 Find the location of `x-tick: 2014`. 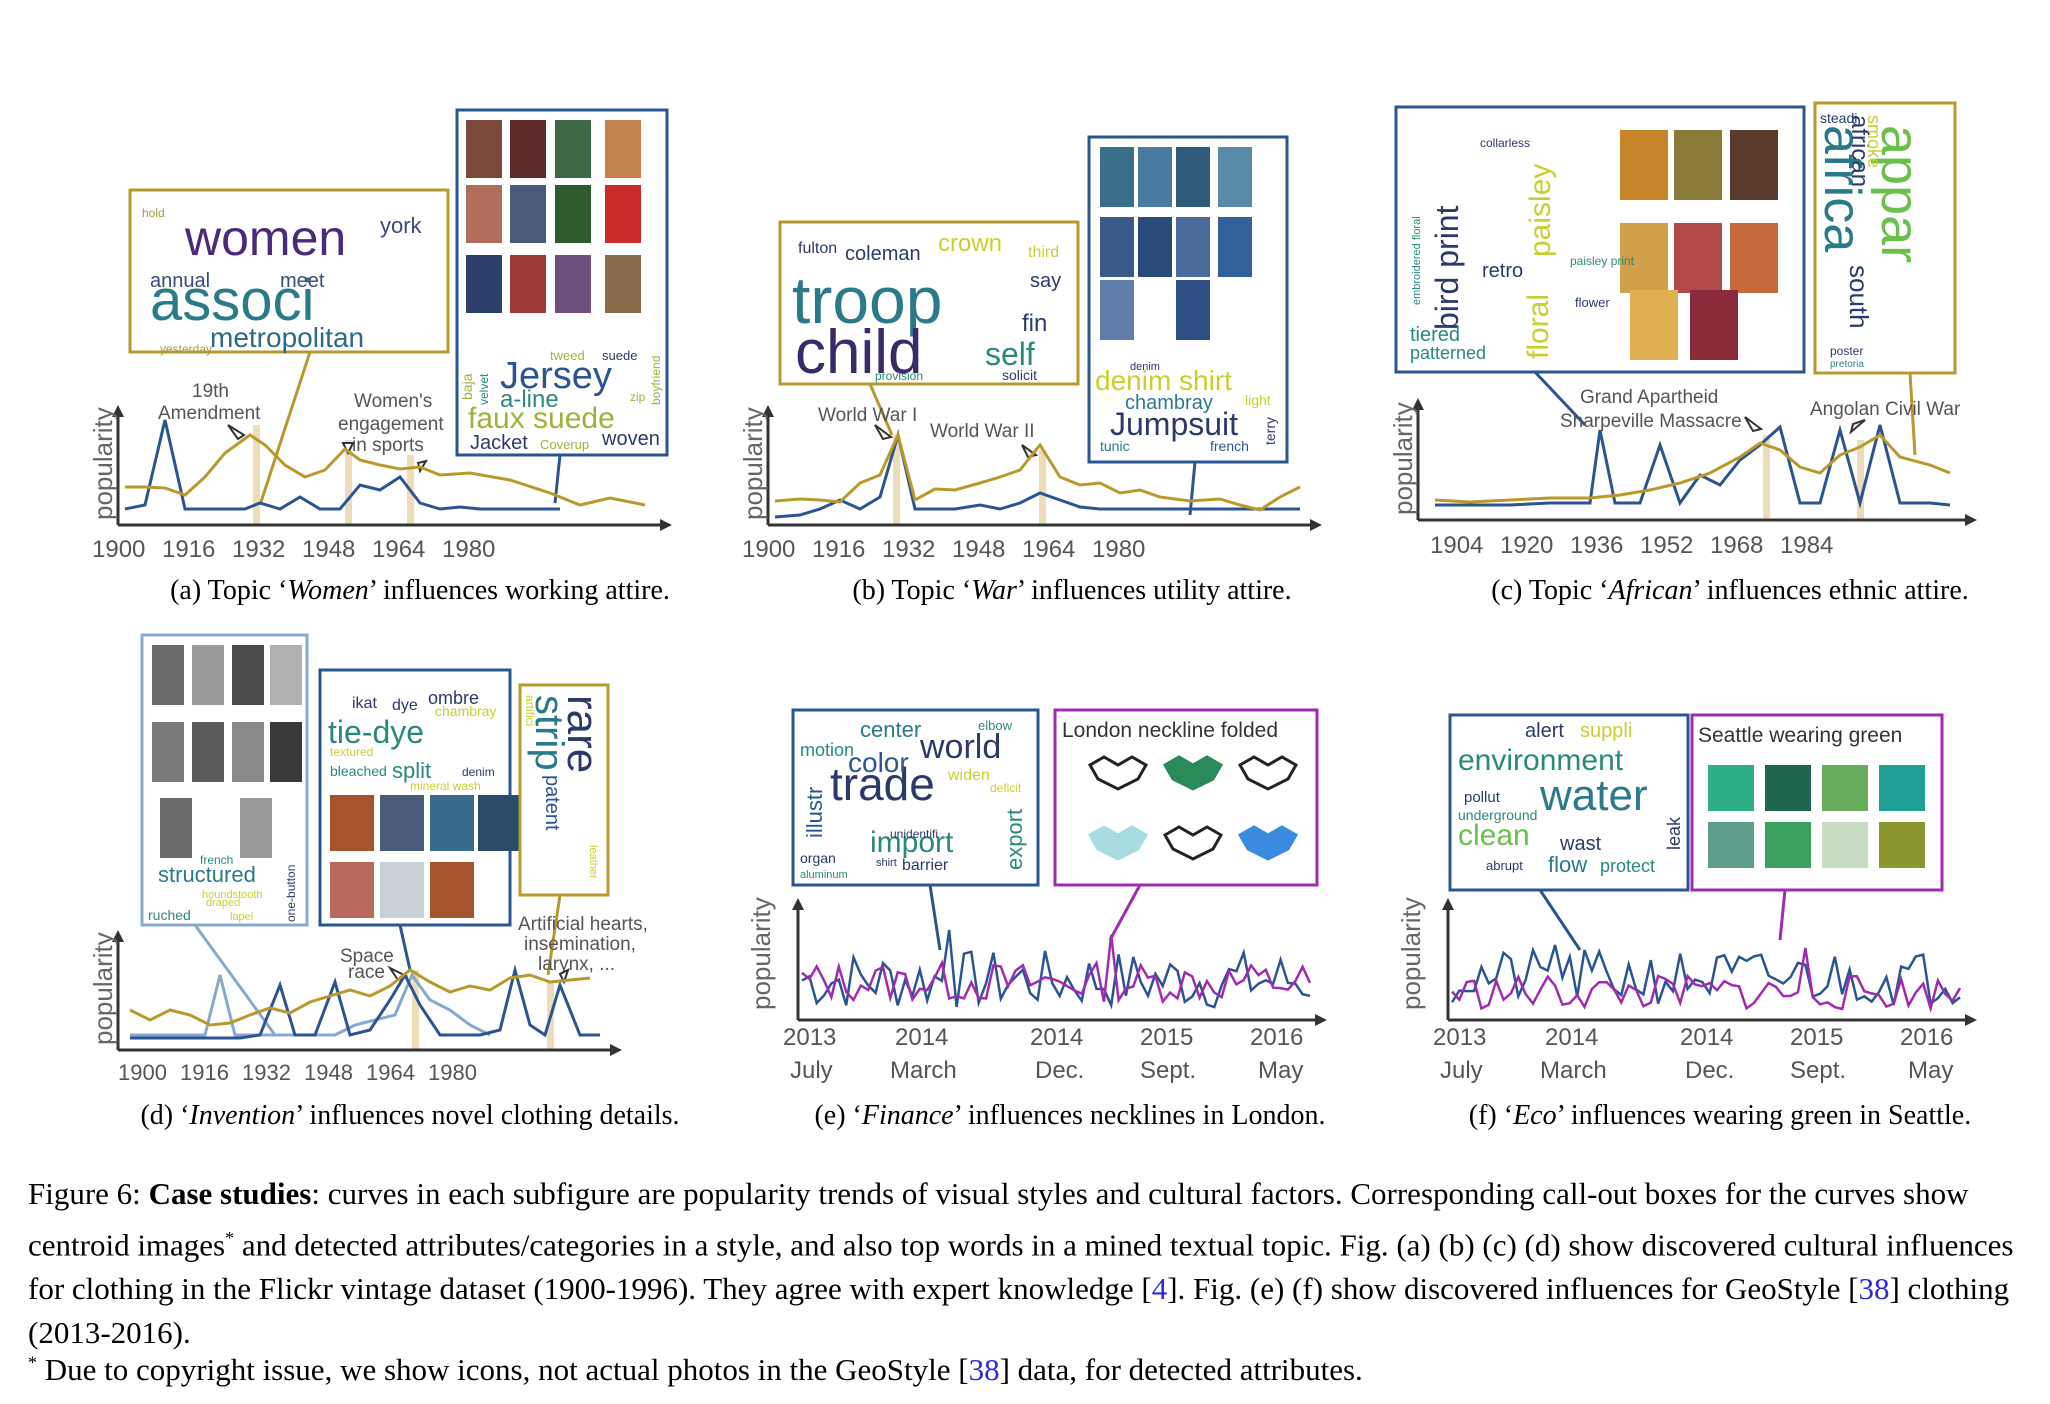

x-tick: 2014 is located at coordinates (1056, 1037).